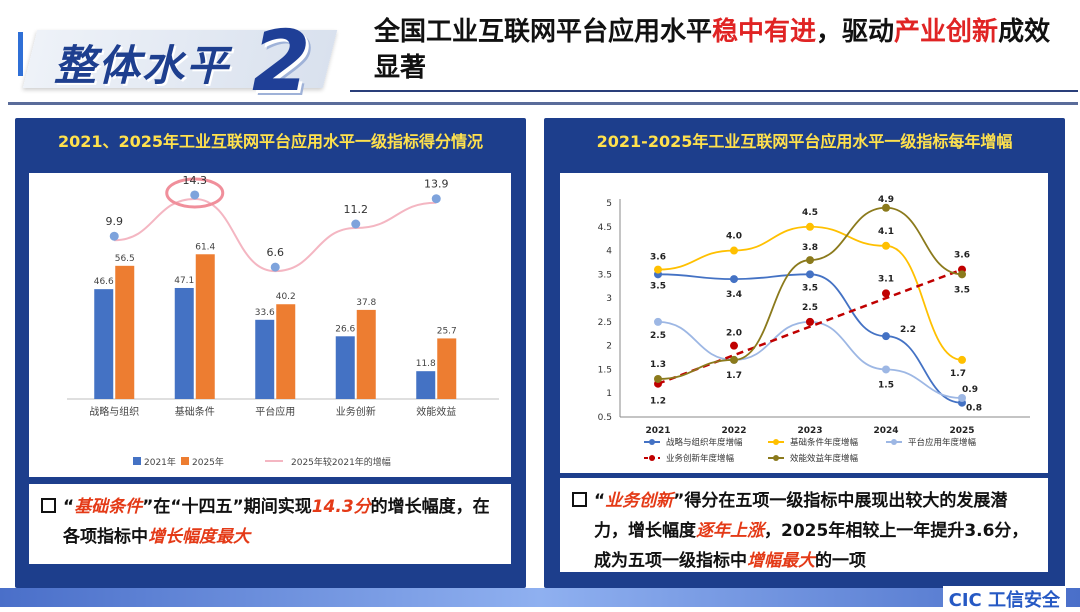  What do you see at coordinates (114, 411) in the screenshot?
I see `category-tick-label: 战略与组织` at bounding box center [114, 411].